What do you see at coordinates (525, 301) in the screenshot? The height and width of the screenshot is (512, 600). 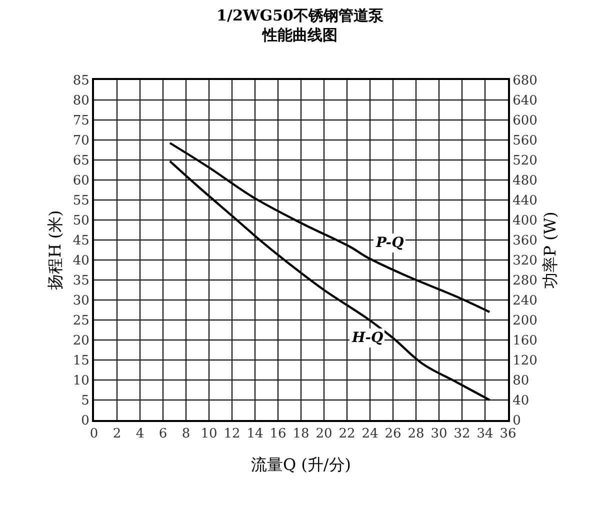 I see `y2-tick-label: 240` at bounding box center [525, 301].